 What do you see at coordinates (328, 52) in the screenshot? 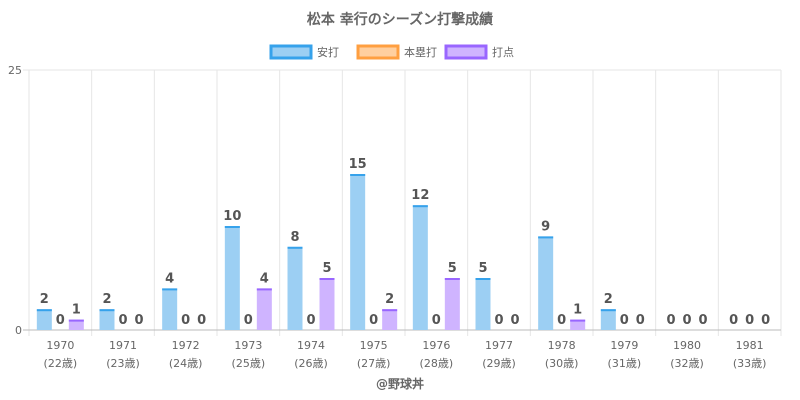
I see `legend-label-0: 安打` at bounding box center [328, 52].